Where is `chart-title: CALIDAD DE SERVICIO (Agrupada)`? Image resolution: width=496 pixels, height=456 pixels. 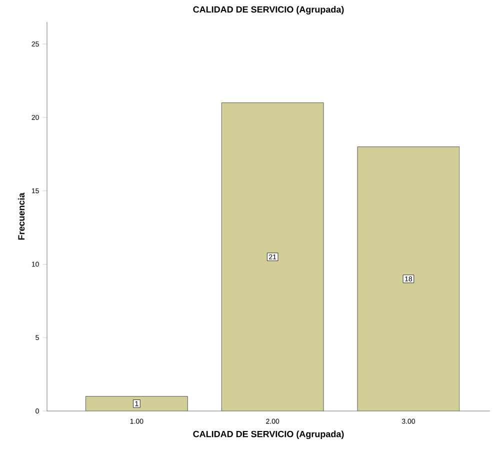 chart-title: CALIDAD DE SERVICIO (Agrupada) is located at coordinates (268, 10).